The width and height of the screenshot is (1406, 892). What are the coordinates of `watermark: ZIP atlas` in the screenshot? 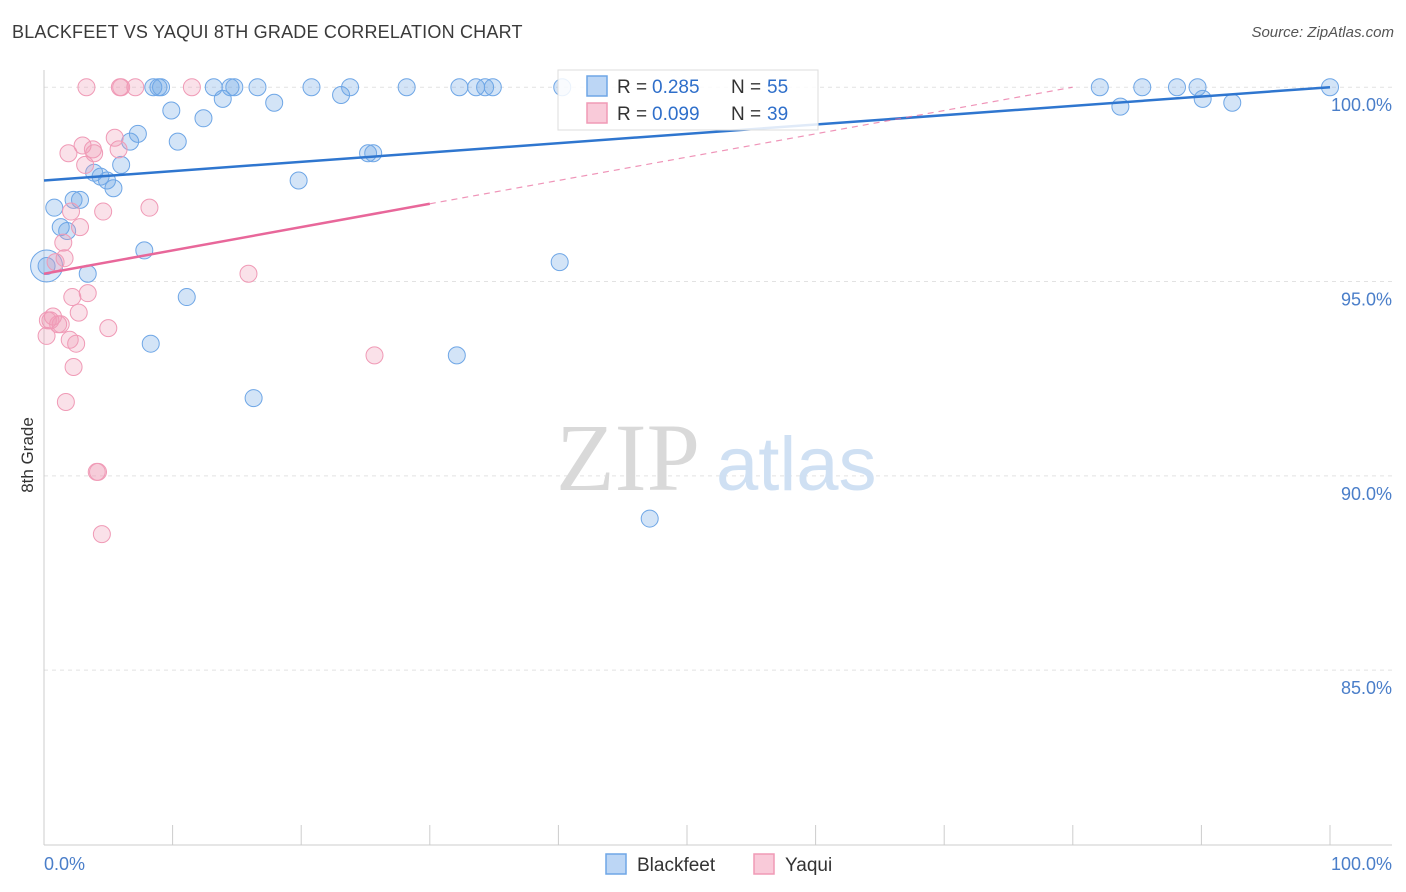 It's located at (716, 457).